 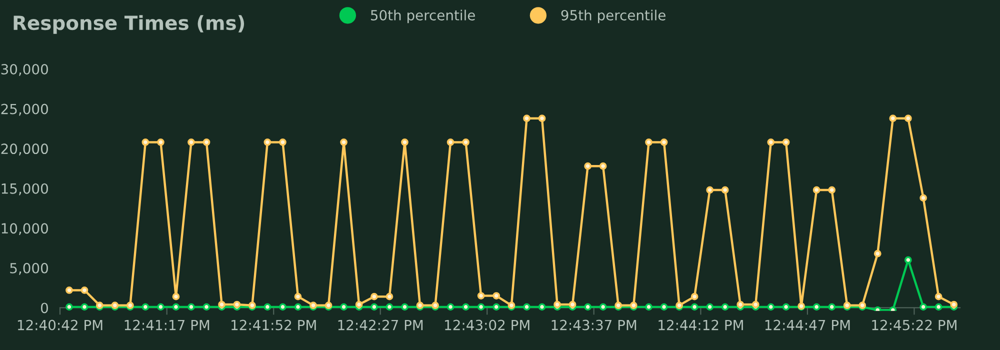 What do you see at coordinates (24, 150) in the screenshot?
I see `y-tick-label: 20,000` at bounding box center [24, 150].